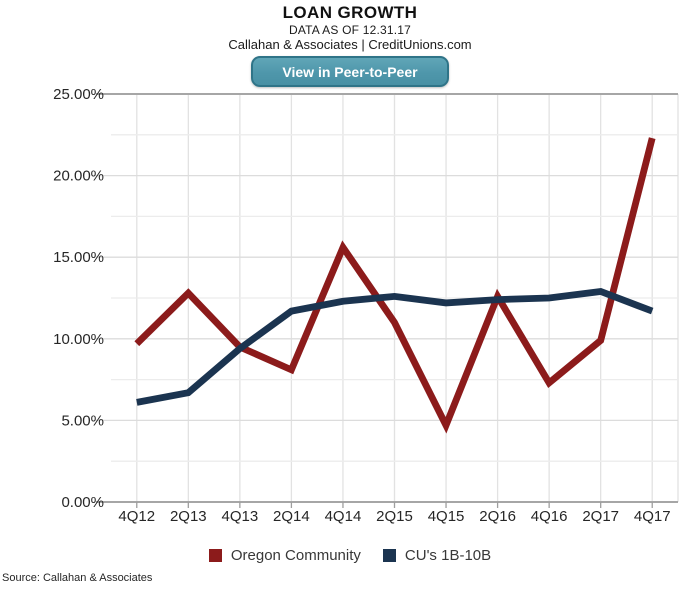  Describe the element at coordinates (188, 516) in the screenshot. I see `x-axis-label: 2Q13` at that location.